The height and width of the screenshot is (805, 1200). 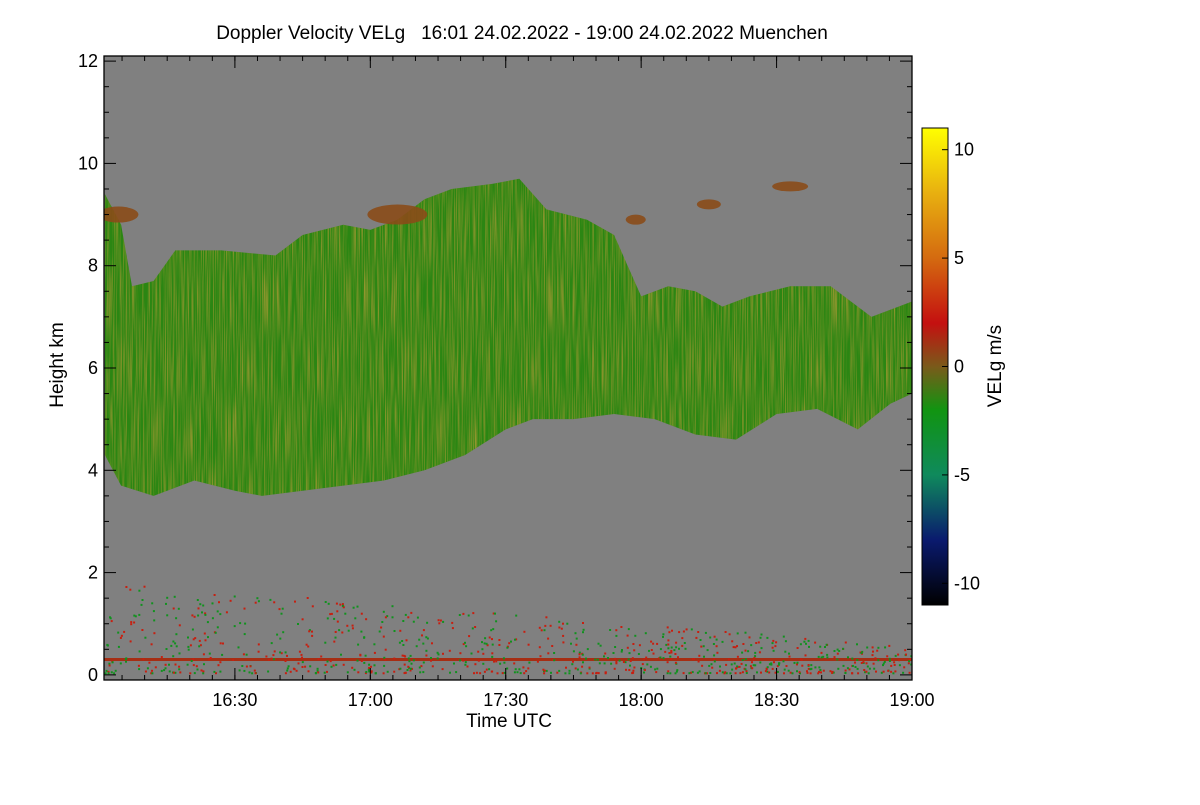 What do you see at coordinates (93, 266) in the screenshot?
I see `y-tick-label: 8` at bounding box center [93, 266].